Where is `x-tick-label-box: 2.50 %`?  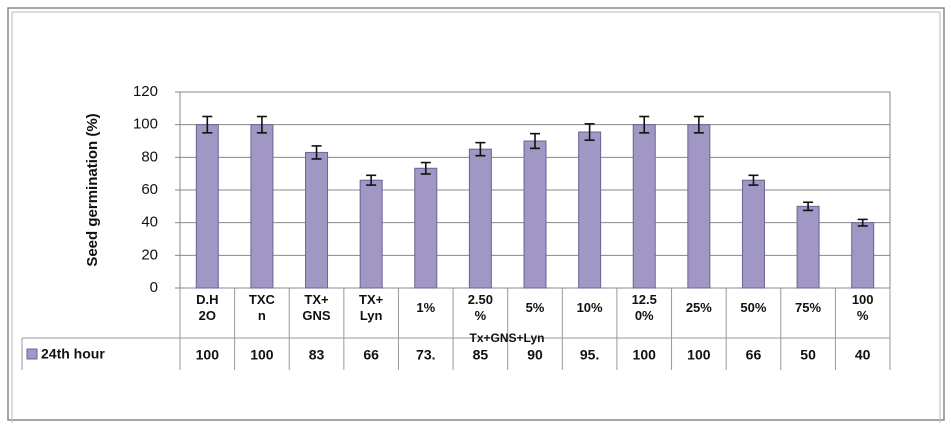
x-tick-label-box: 2.50 % is located at coordinates (480, 307).